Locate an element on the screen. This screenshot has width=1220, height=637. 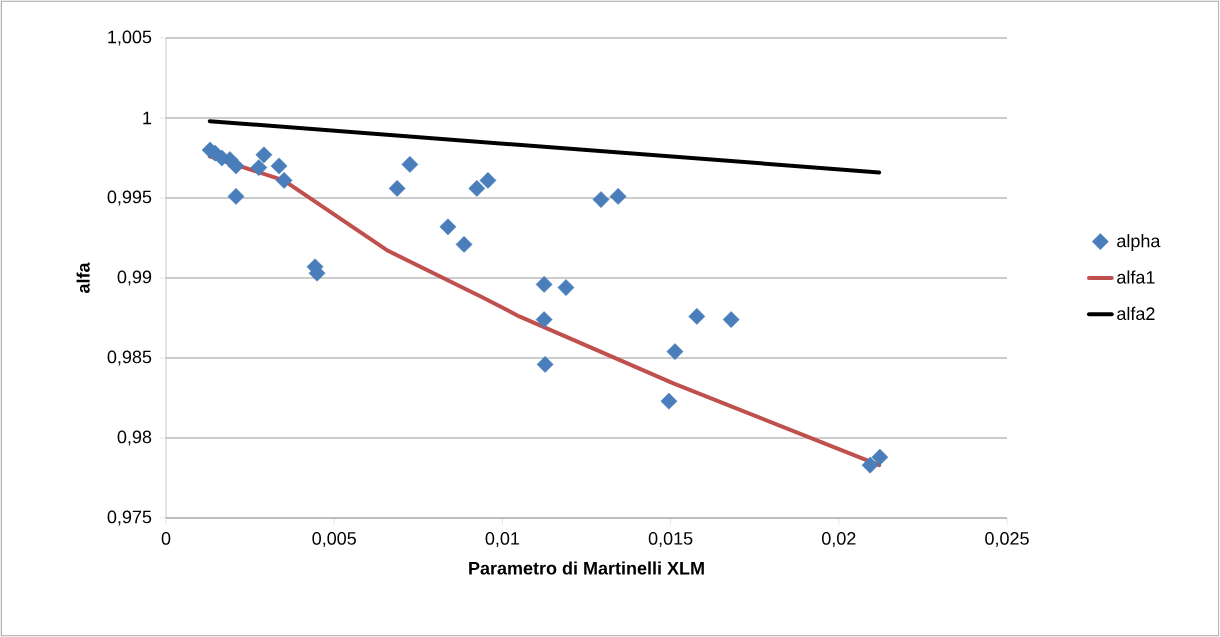
y-axis-title: alfa is located at coordinates (83, 277).